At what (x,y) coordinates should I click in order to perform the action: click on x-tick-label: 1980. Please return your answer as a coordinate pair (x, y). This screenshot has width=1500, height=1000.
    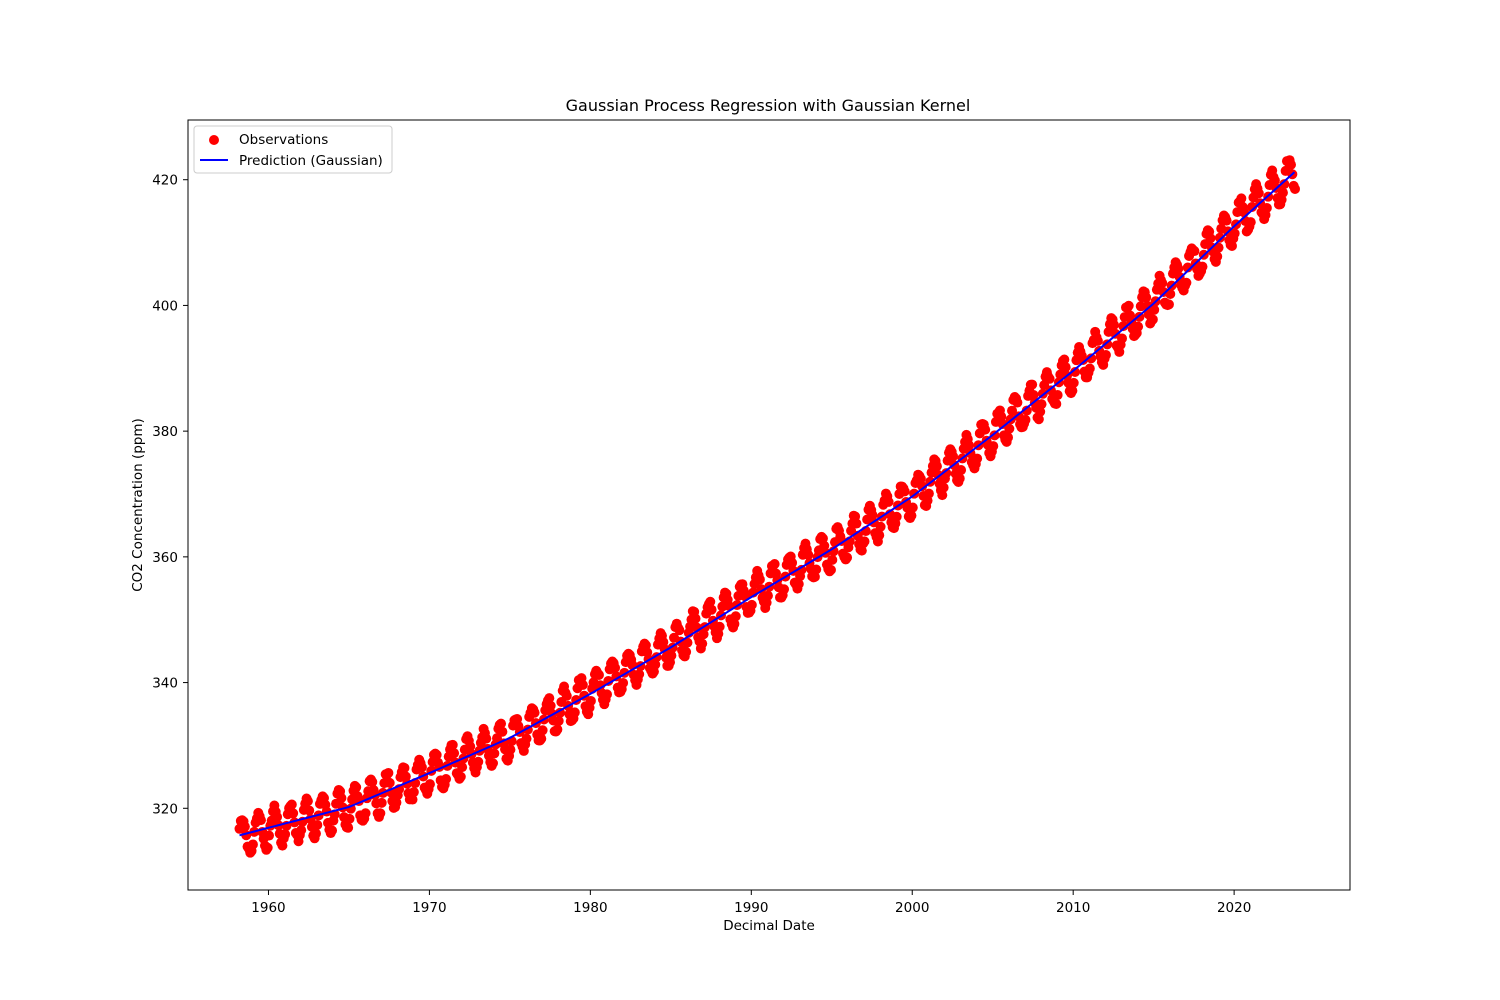
    Looking at the image, I should click on (590, 908).